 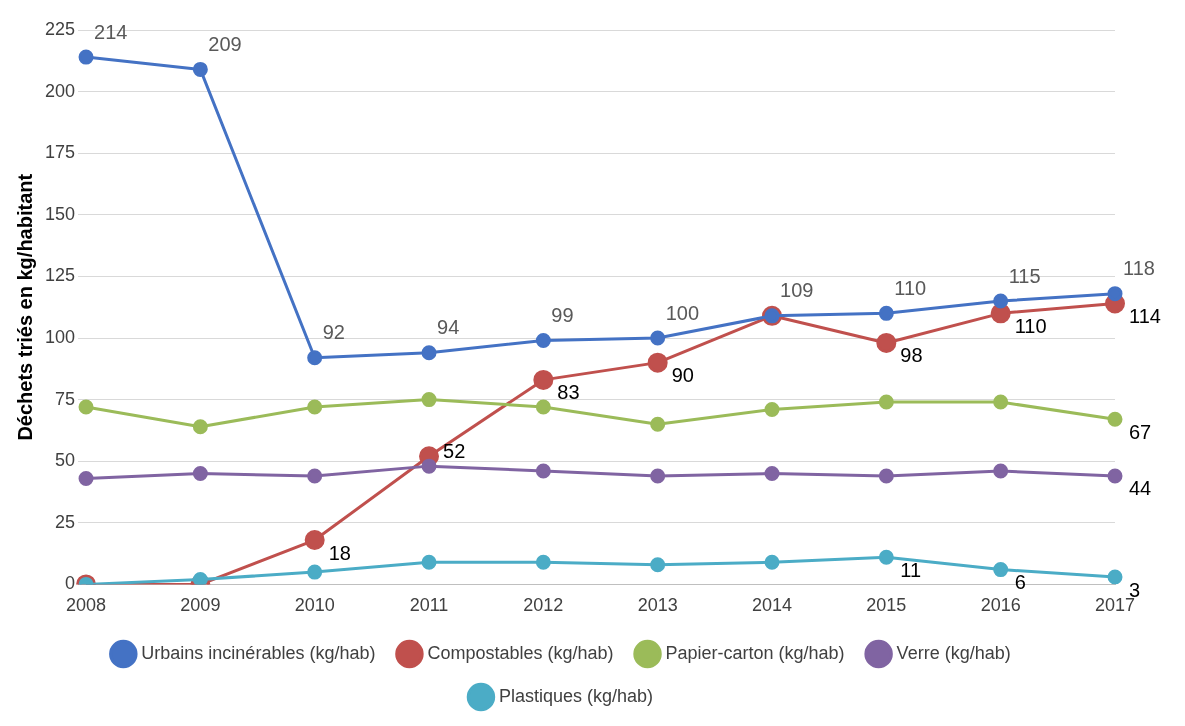 I want to click on legend-label: Plastiques (kg/hab), so click(x=576, y=695).